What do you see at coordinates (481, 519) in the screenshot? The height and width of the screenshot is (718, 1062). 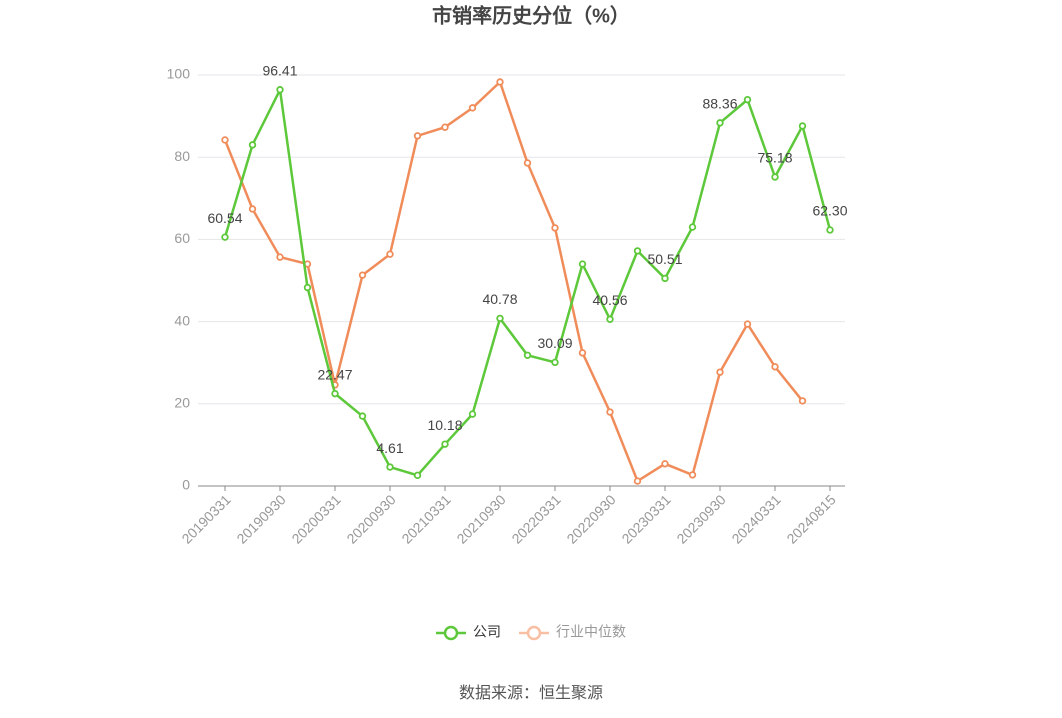 I see `x-tick-label: 20210930` at bounding box center [481, 519].